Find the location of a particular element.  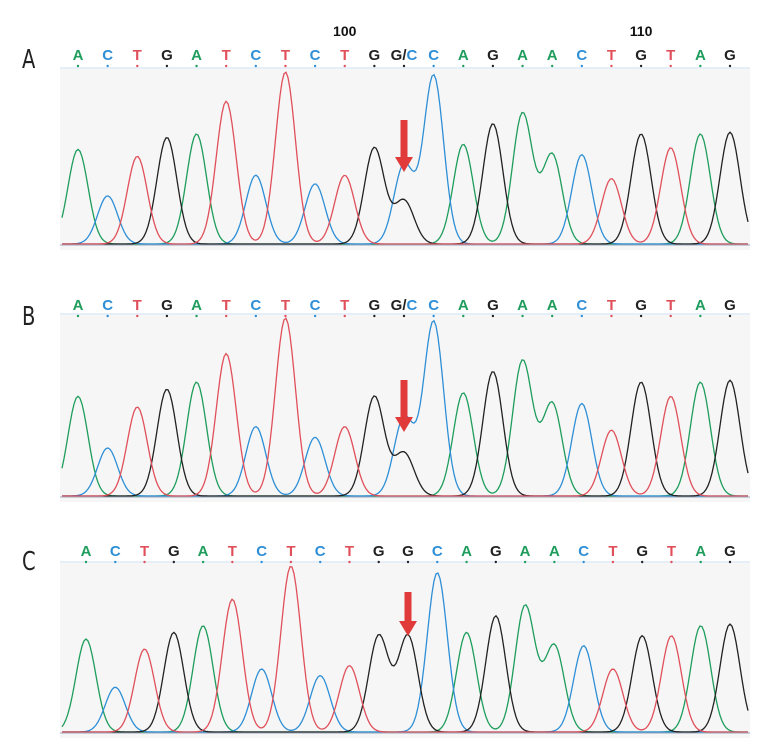

position-label: 100 is located at coordinates (345, 31).